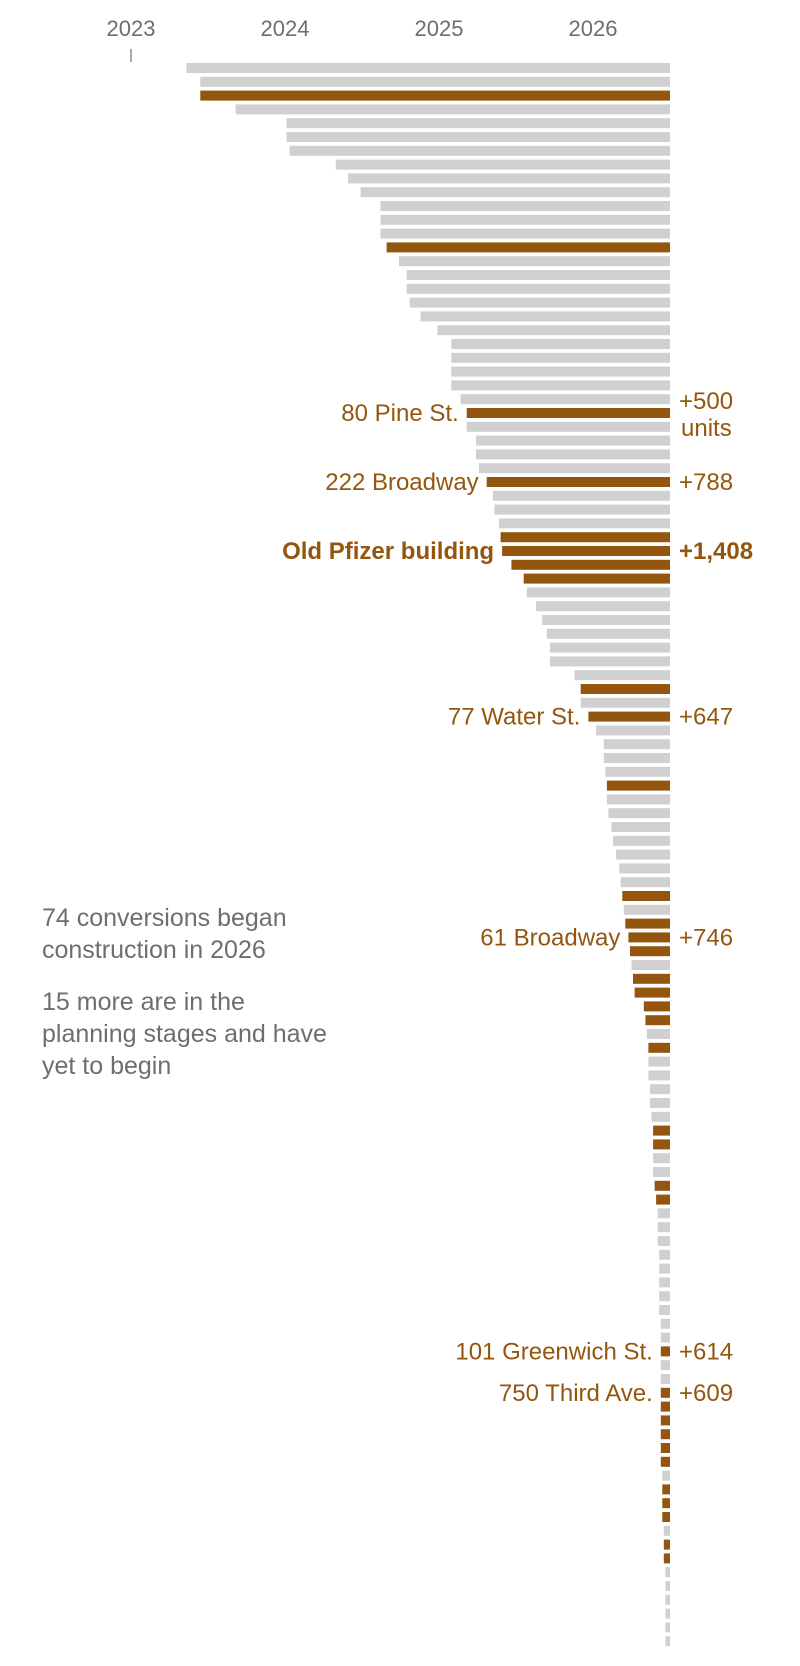 This screenshot has width=800, height=1666. What do you see at coordinates (706, 937) in the screenshot?
I see `bar-callout-units: +746` at bounding box center [706, 937].